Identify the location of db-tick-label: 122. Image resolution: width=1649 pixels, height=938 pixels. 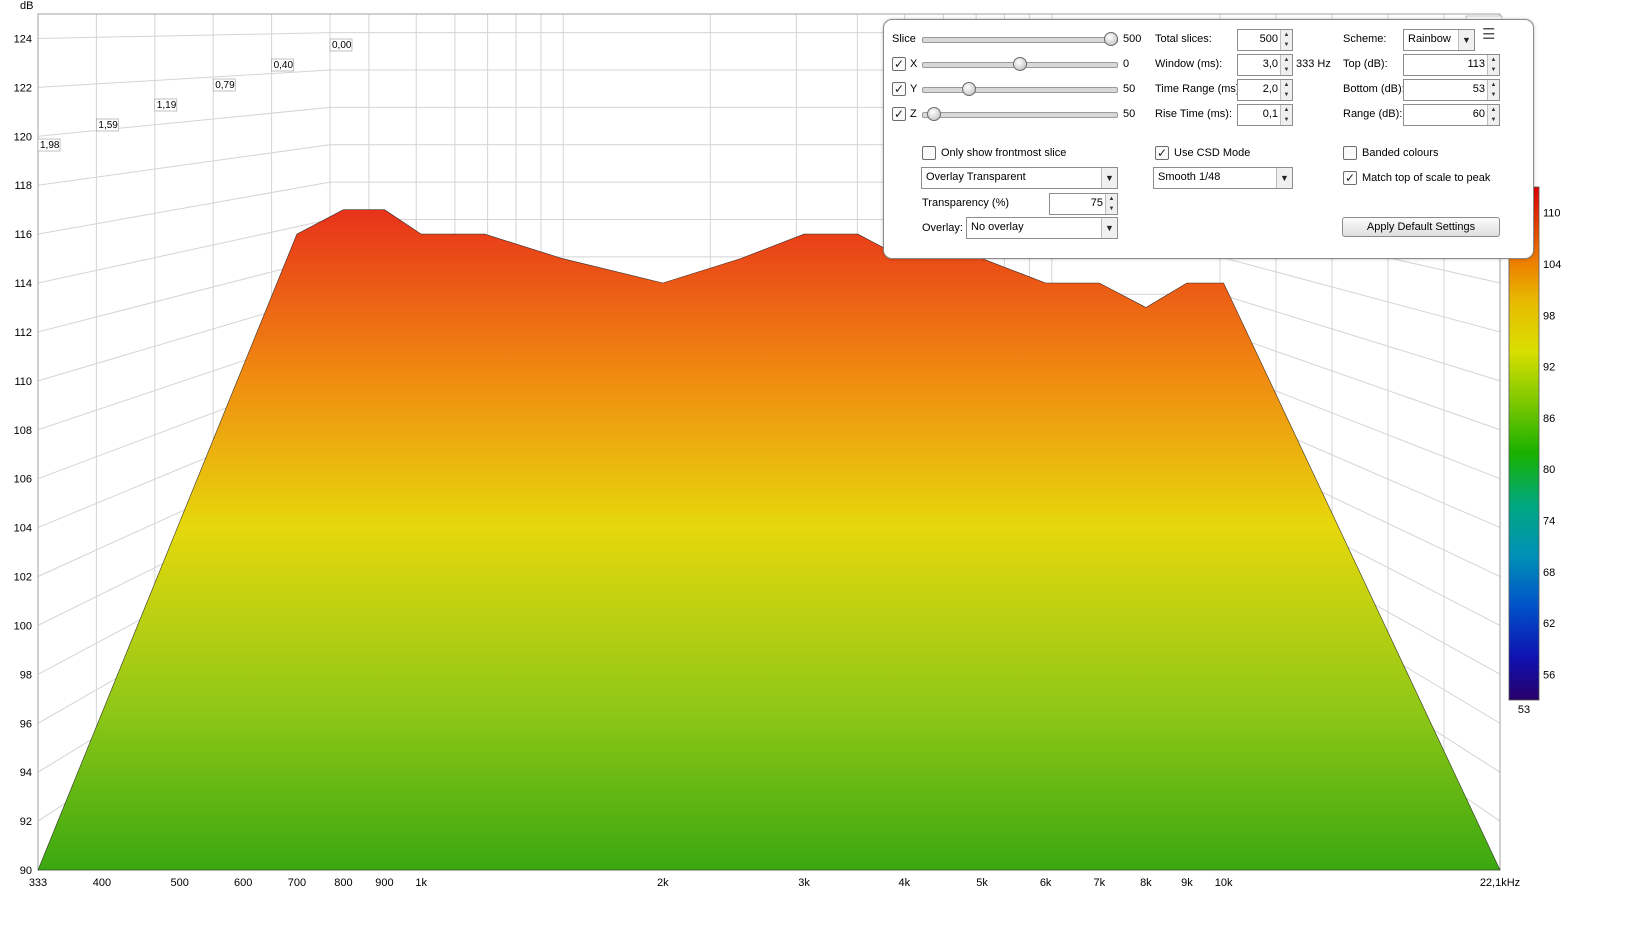
(23, 88).